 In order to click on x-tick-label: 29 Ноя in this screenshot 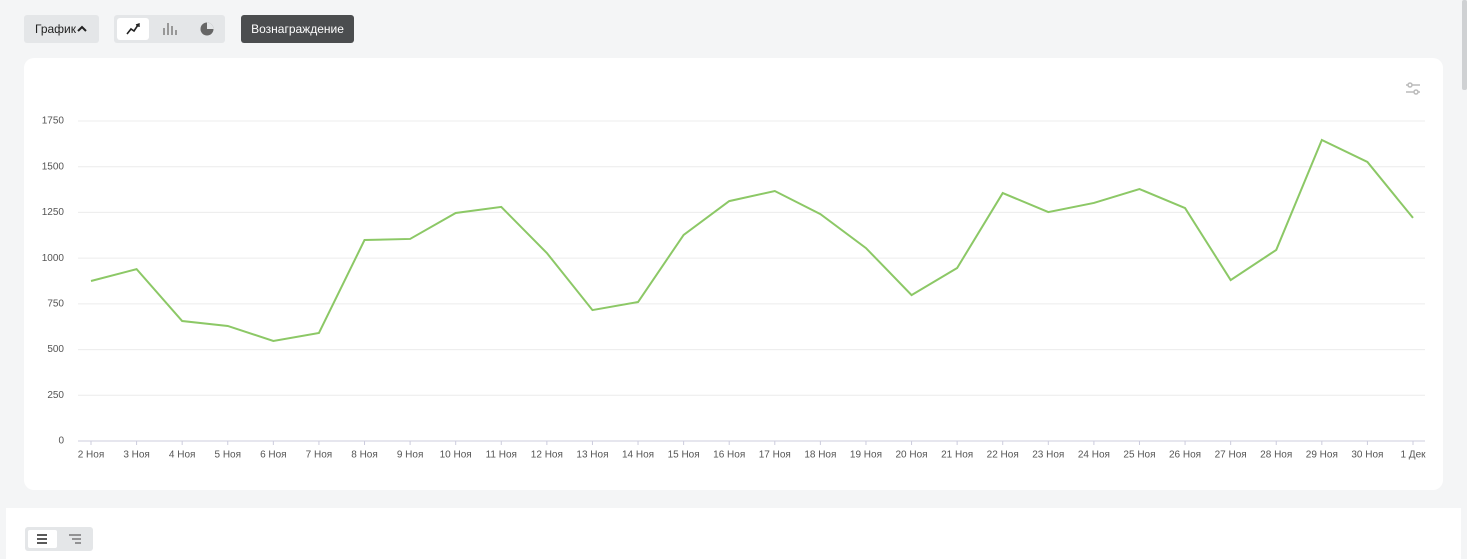, I will do `click(1322, 455)`.